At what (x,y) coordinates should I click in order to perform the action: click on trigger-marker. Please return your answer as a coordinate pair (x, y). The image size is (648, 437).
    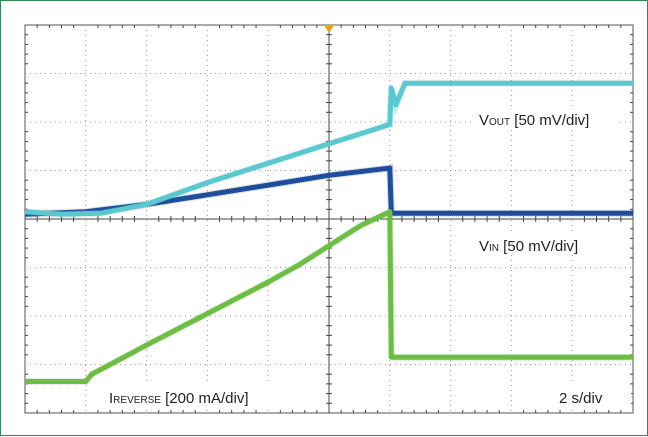
    Looking at the image, I should click on (329, 29).